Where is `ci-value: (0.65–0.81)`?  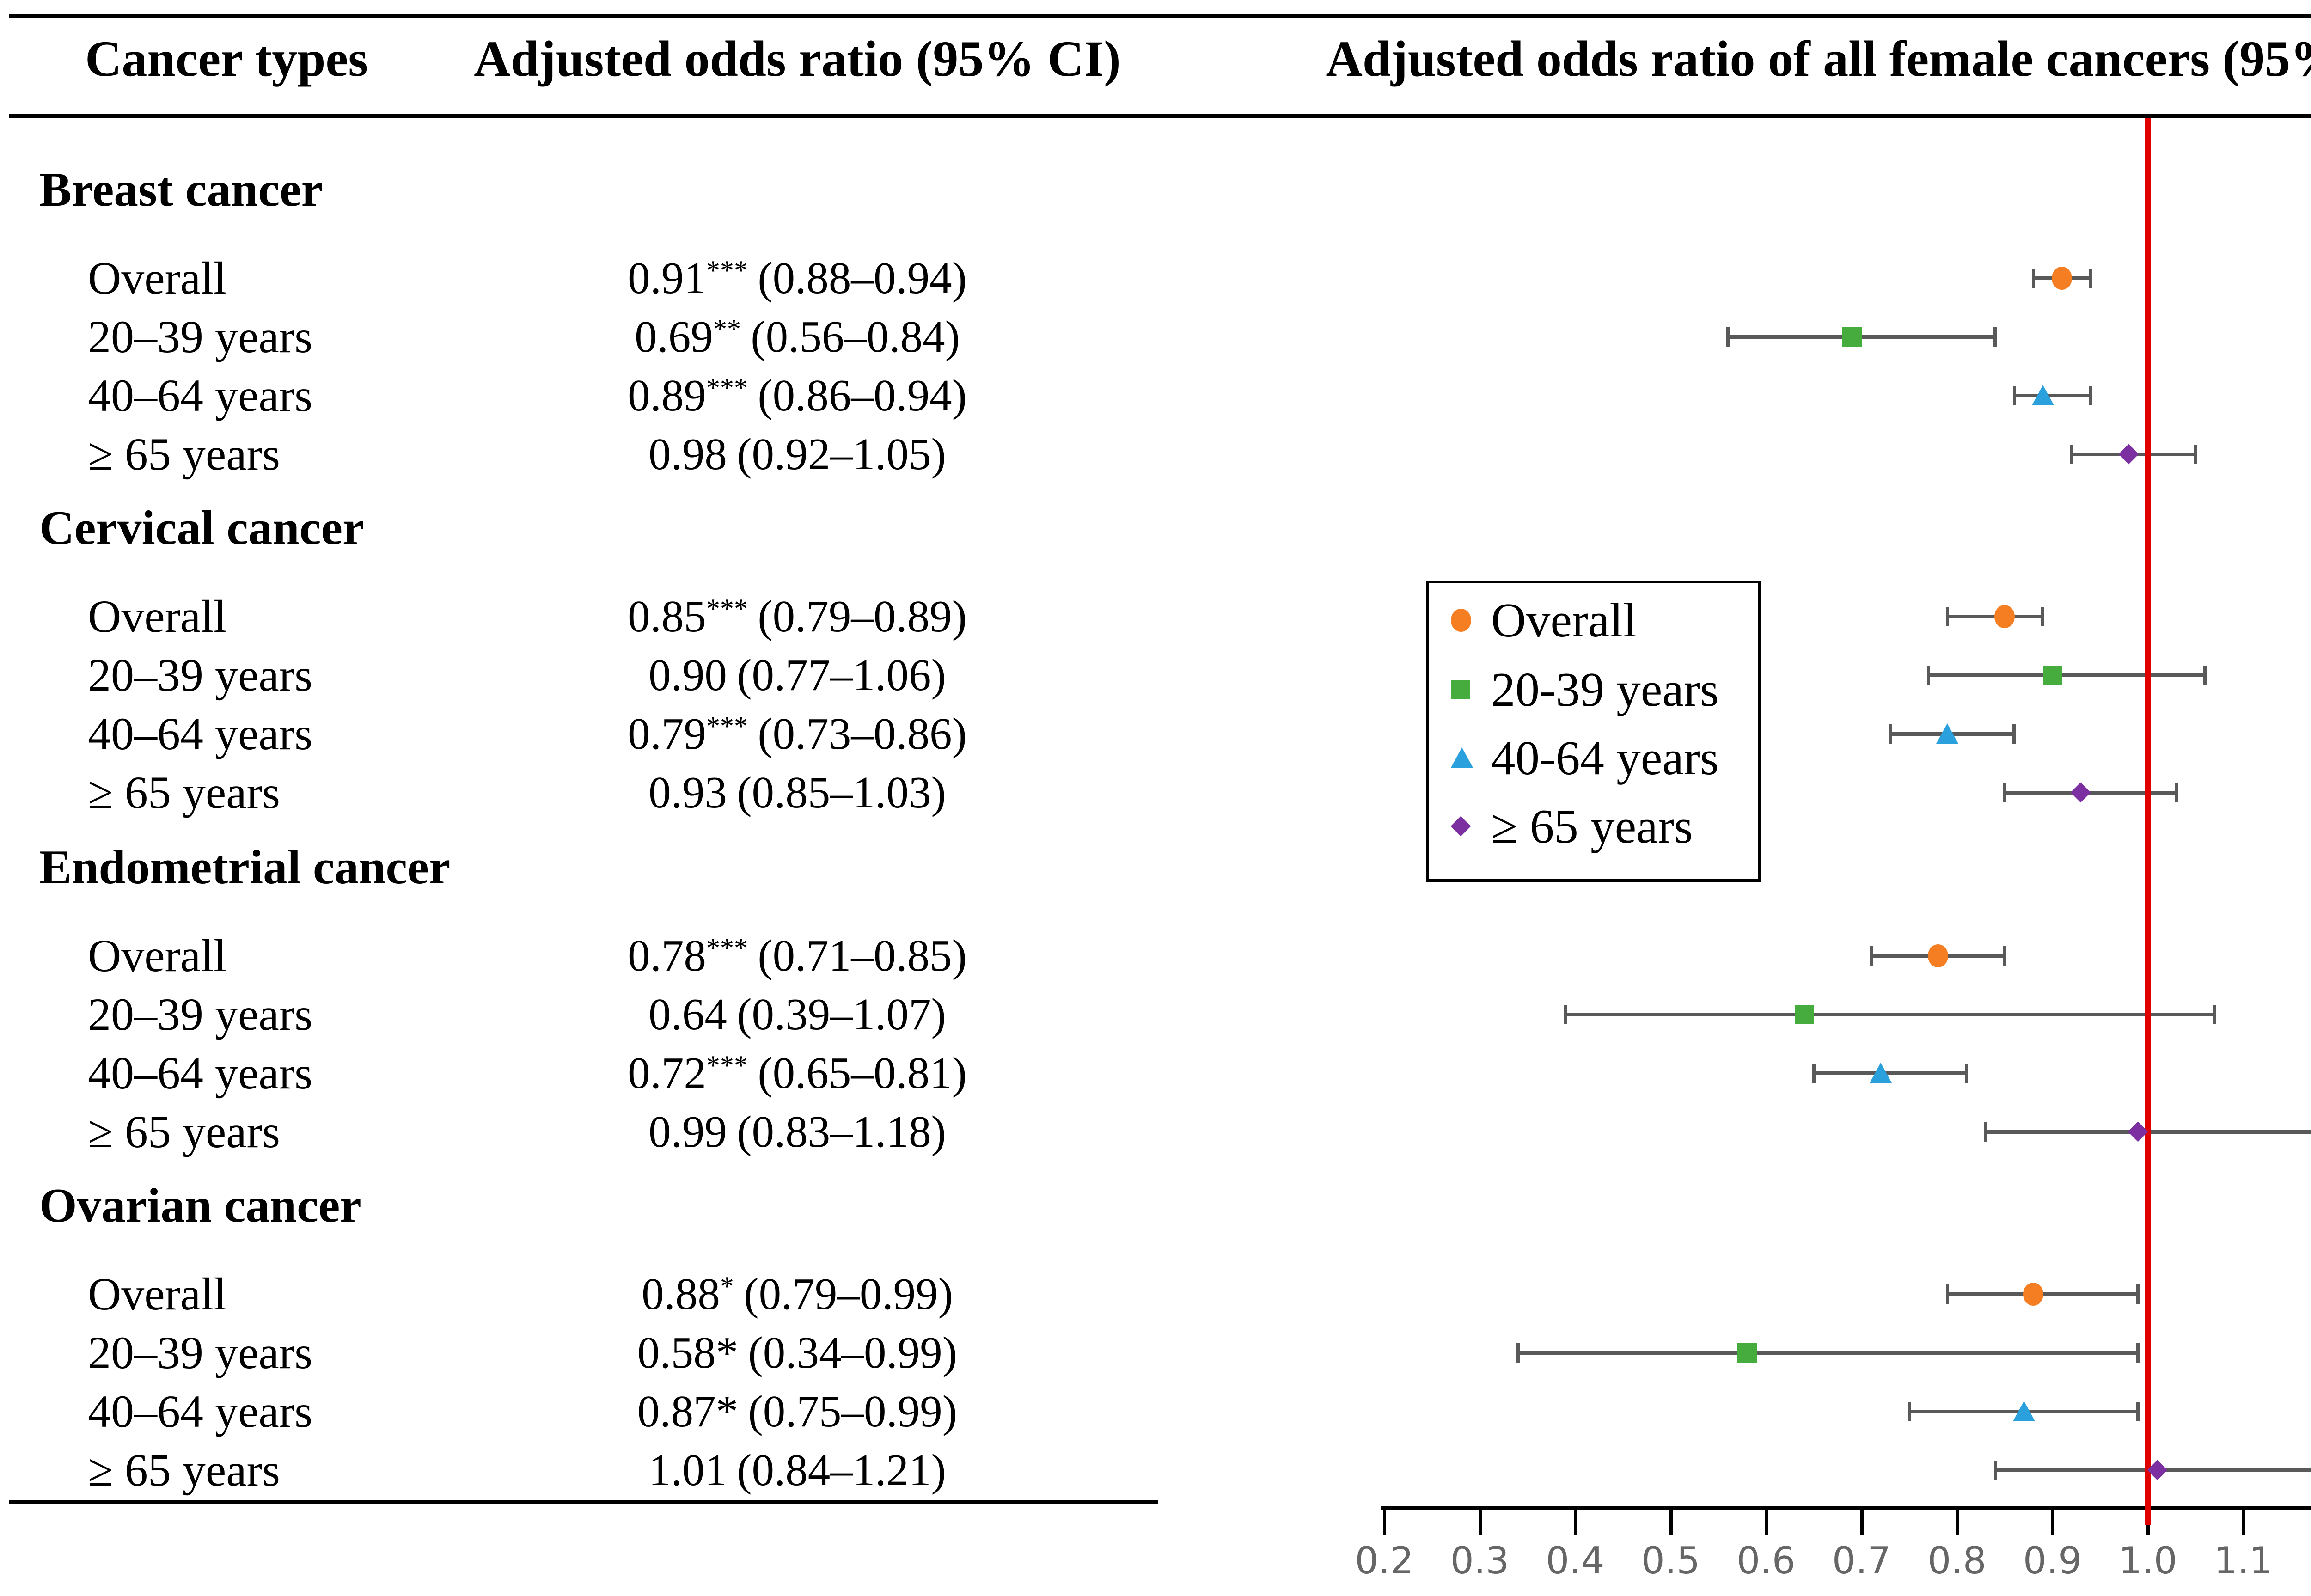 ci-value: (0.65–0.81) is located at coordinates (862, 1073).